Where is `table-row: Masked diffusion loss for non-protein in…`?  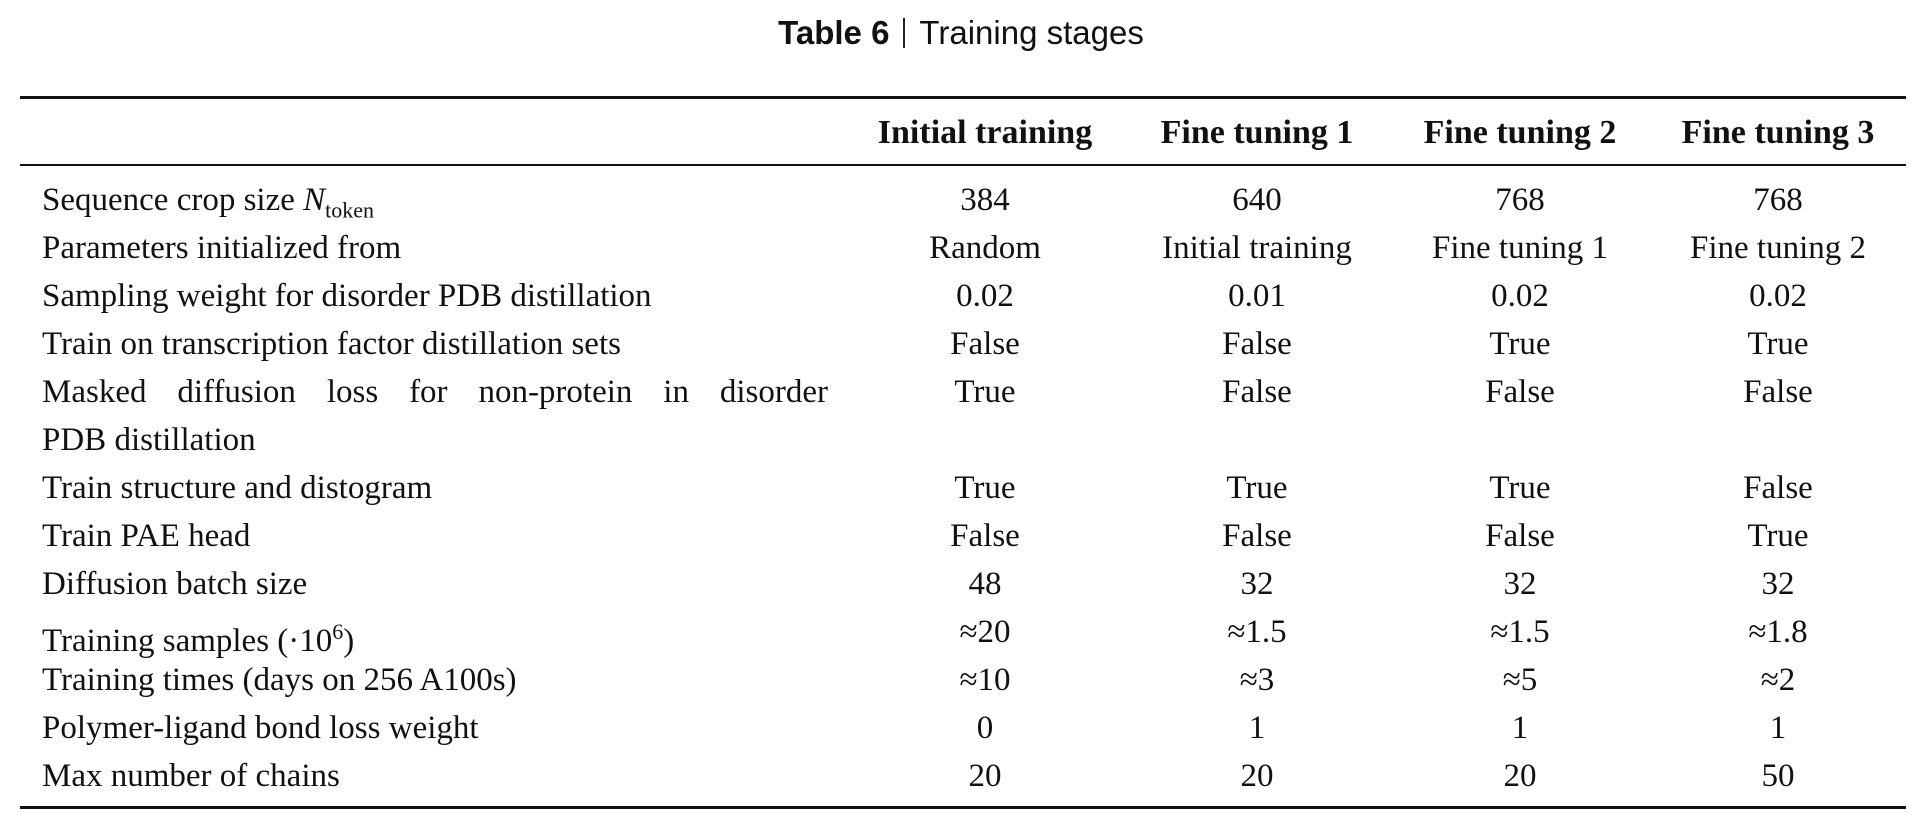 table-row: Masked diffusion loss for non-protein in… is located at coordinates (961, 416).